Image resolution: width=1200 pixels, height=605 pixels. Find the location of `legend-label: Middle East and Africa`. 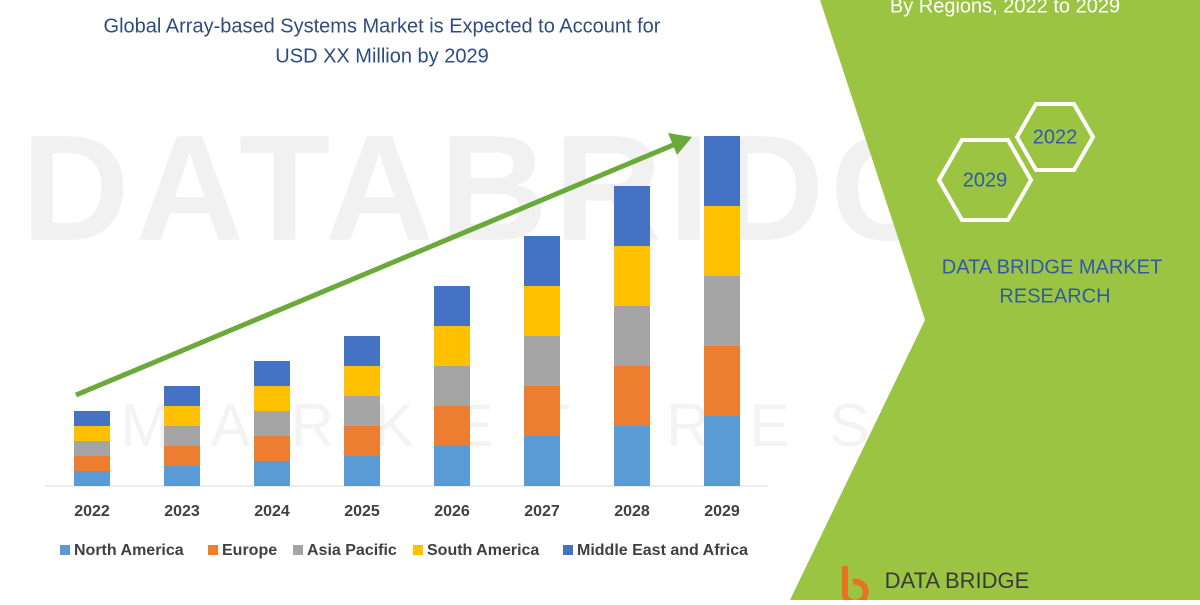

legend-label: Middle East and Africa is located at coordinates (662, 550).